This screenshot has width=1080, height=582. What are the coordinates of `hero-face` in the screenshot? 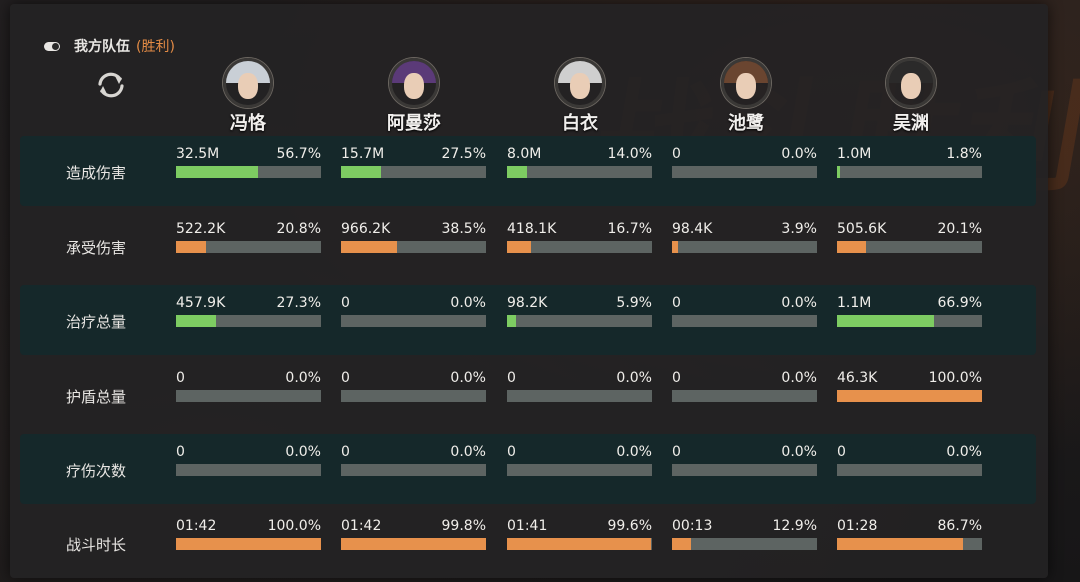 It's located at (746, 86).